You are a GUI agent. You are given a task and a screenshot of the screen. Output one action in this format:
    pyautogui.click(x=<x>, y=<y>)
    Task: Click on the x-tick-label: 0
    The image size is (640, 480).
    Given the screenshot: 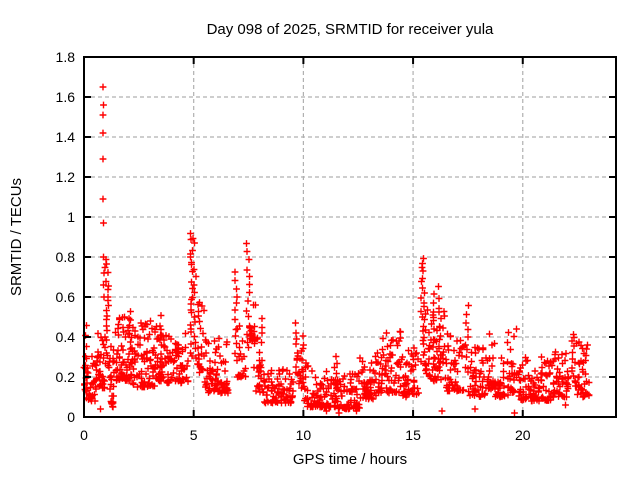 What is the action you would take?
    pyautogui.click(x=84, y=435)
    